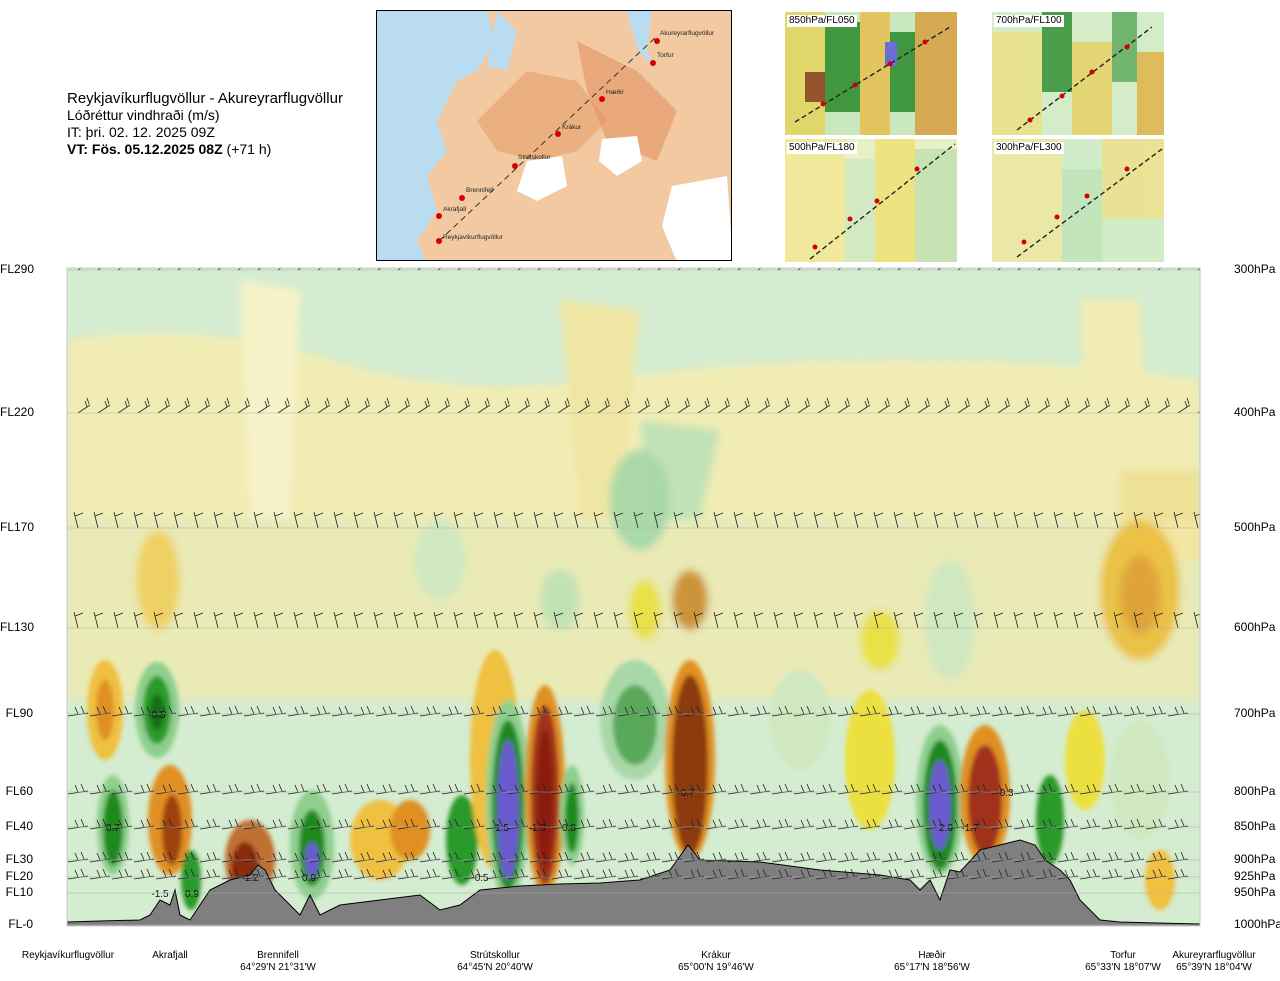 This screenshot has height=981, width=1280. I want to click on value-annotation: -1.2, so click(250, 878).